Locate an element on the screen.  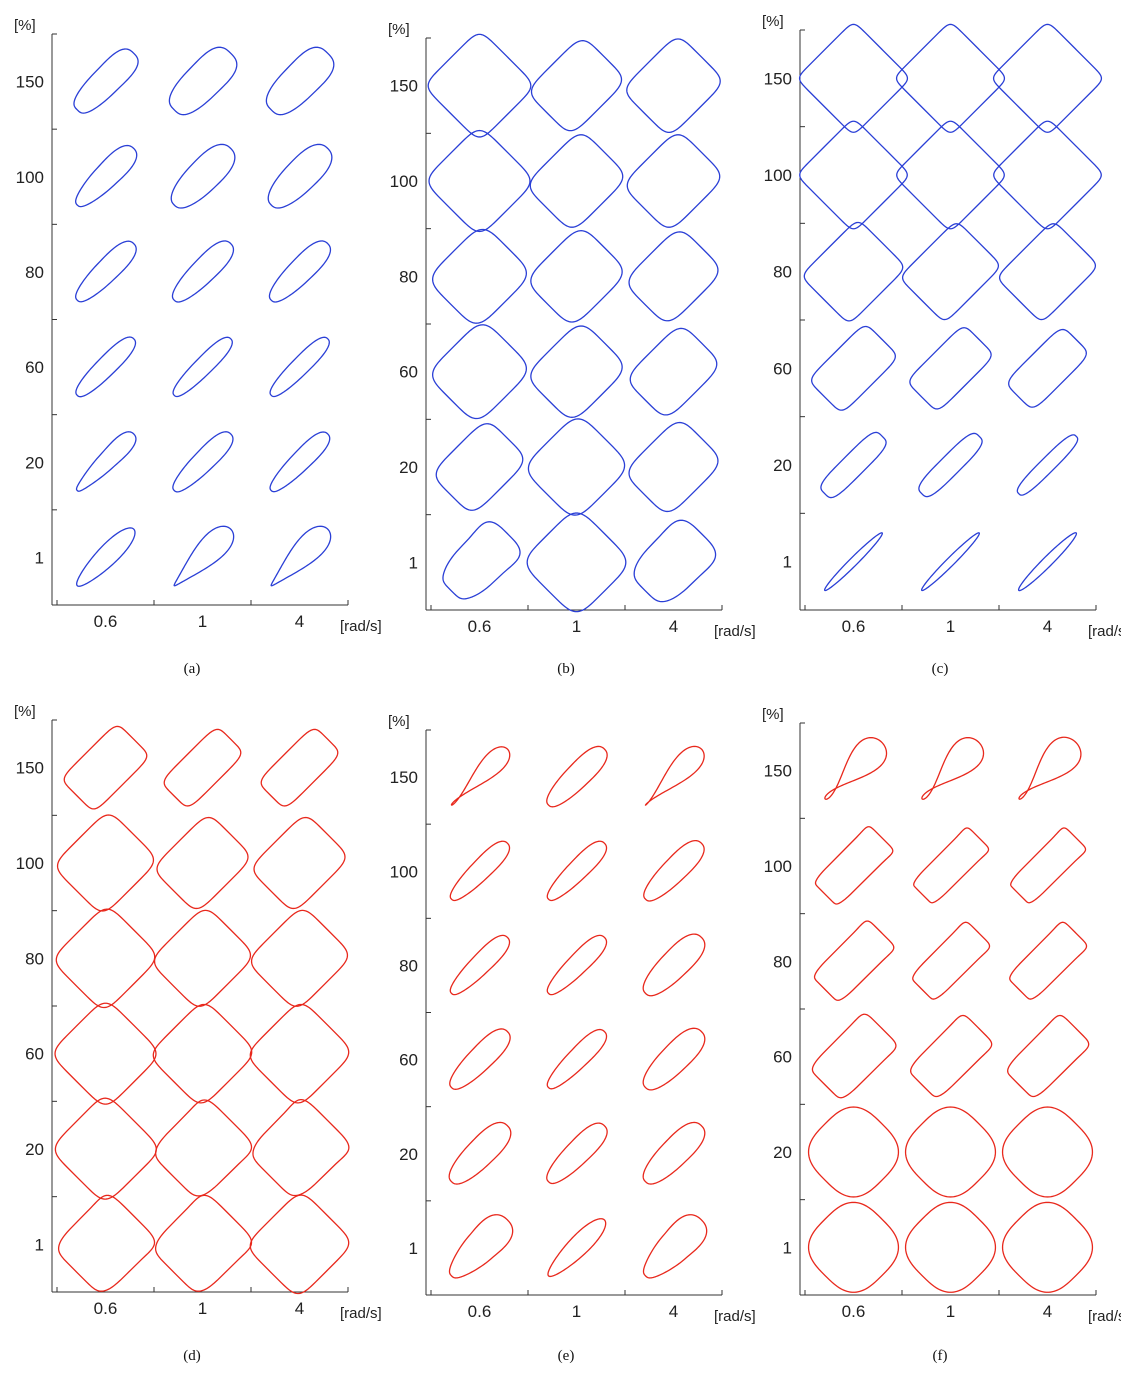
x-tick-label: 4 is located at coordinates (299, 621).